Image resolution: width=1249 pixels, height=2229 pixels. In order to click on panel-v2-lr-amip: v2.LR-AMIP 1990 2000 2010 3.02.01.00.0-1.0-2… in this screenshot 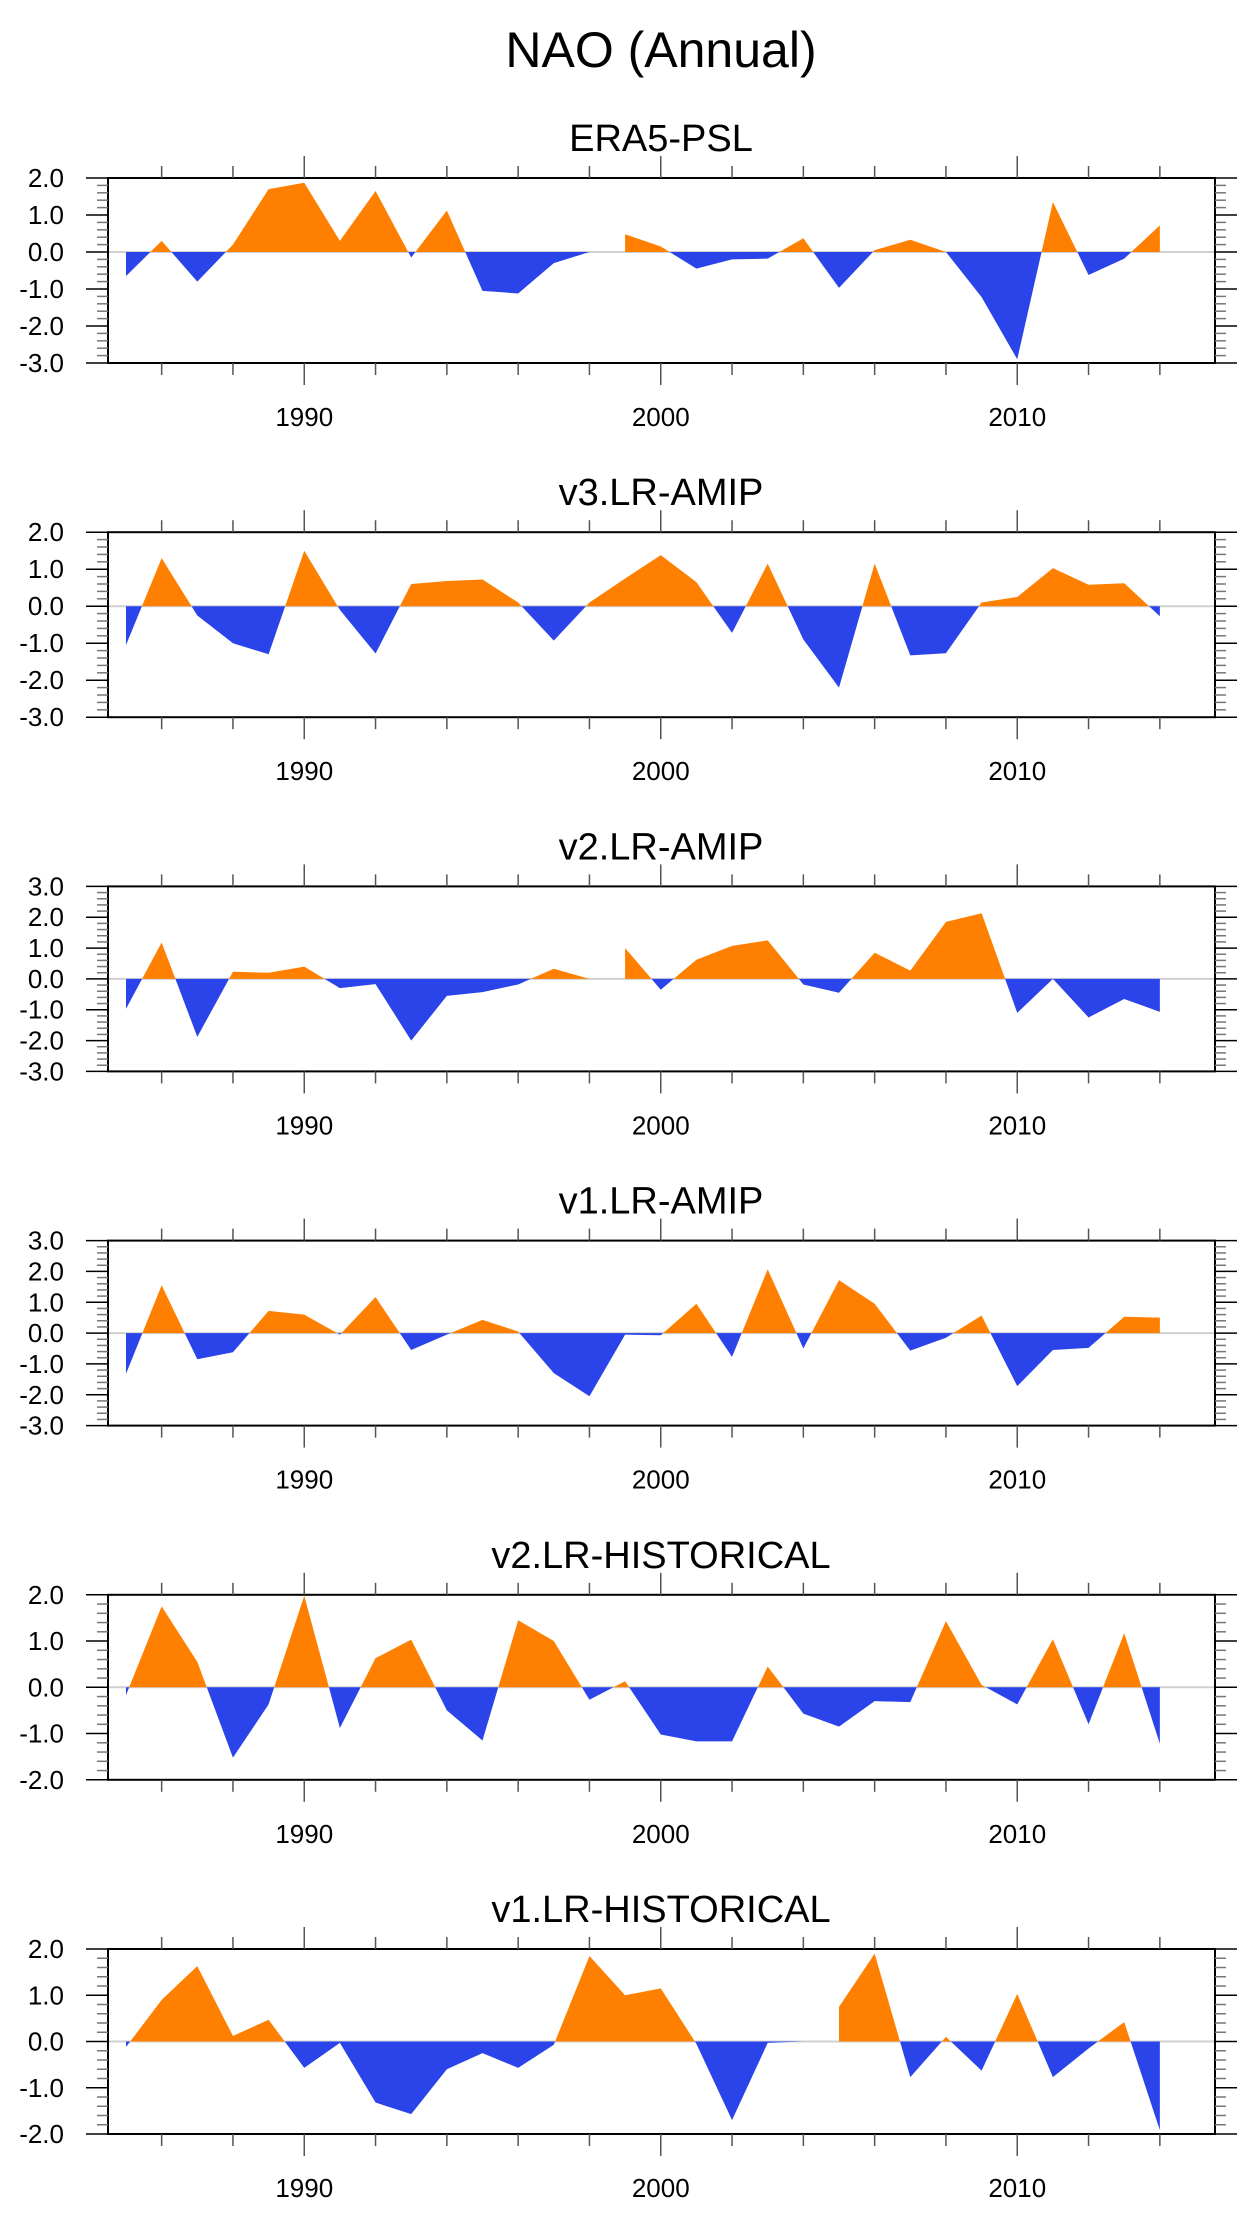, I will do `click(628, 983)`.